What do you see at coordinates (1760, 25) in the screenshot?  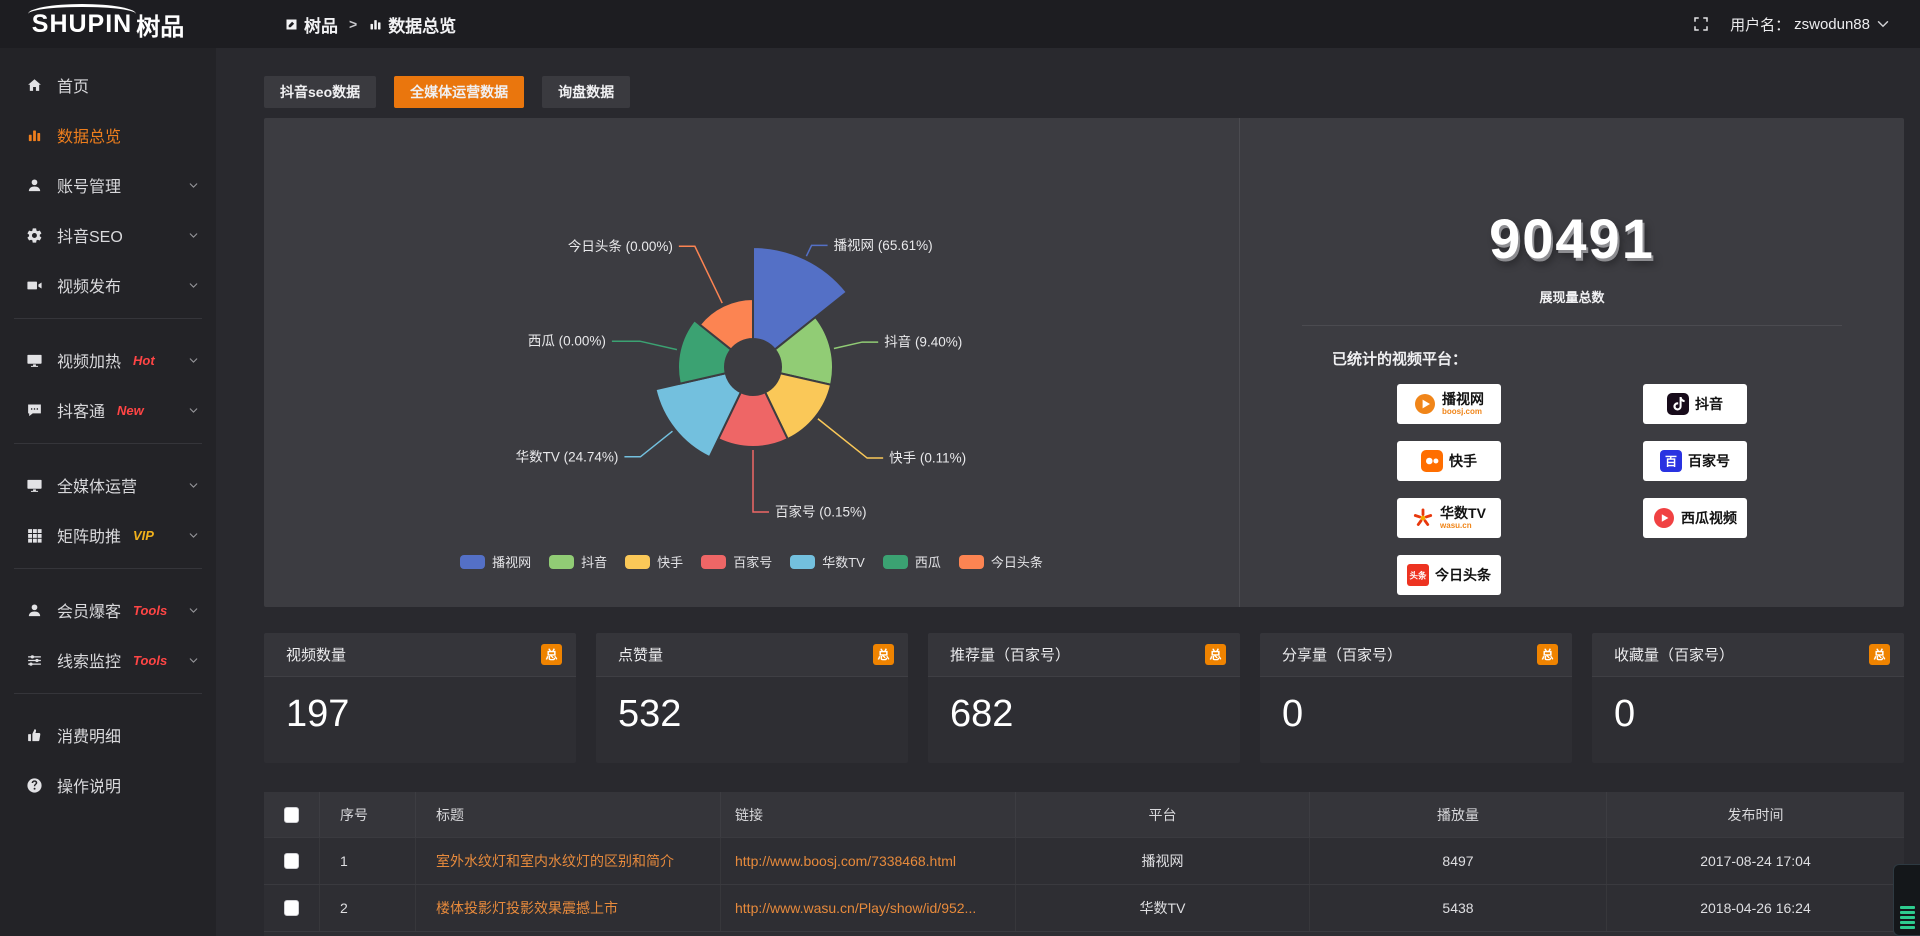 I see `username-prefix: 用户名：` at bounding box center [1760, 25].